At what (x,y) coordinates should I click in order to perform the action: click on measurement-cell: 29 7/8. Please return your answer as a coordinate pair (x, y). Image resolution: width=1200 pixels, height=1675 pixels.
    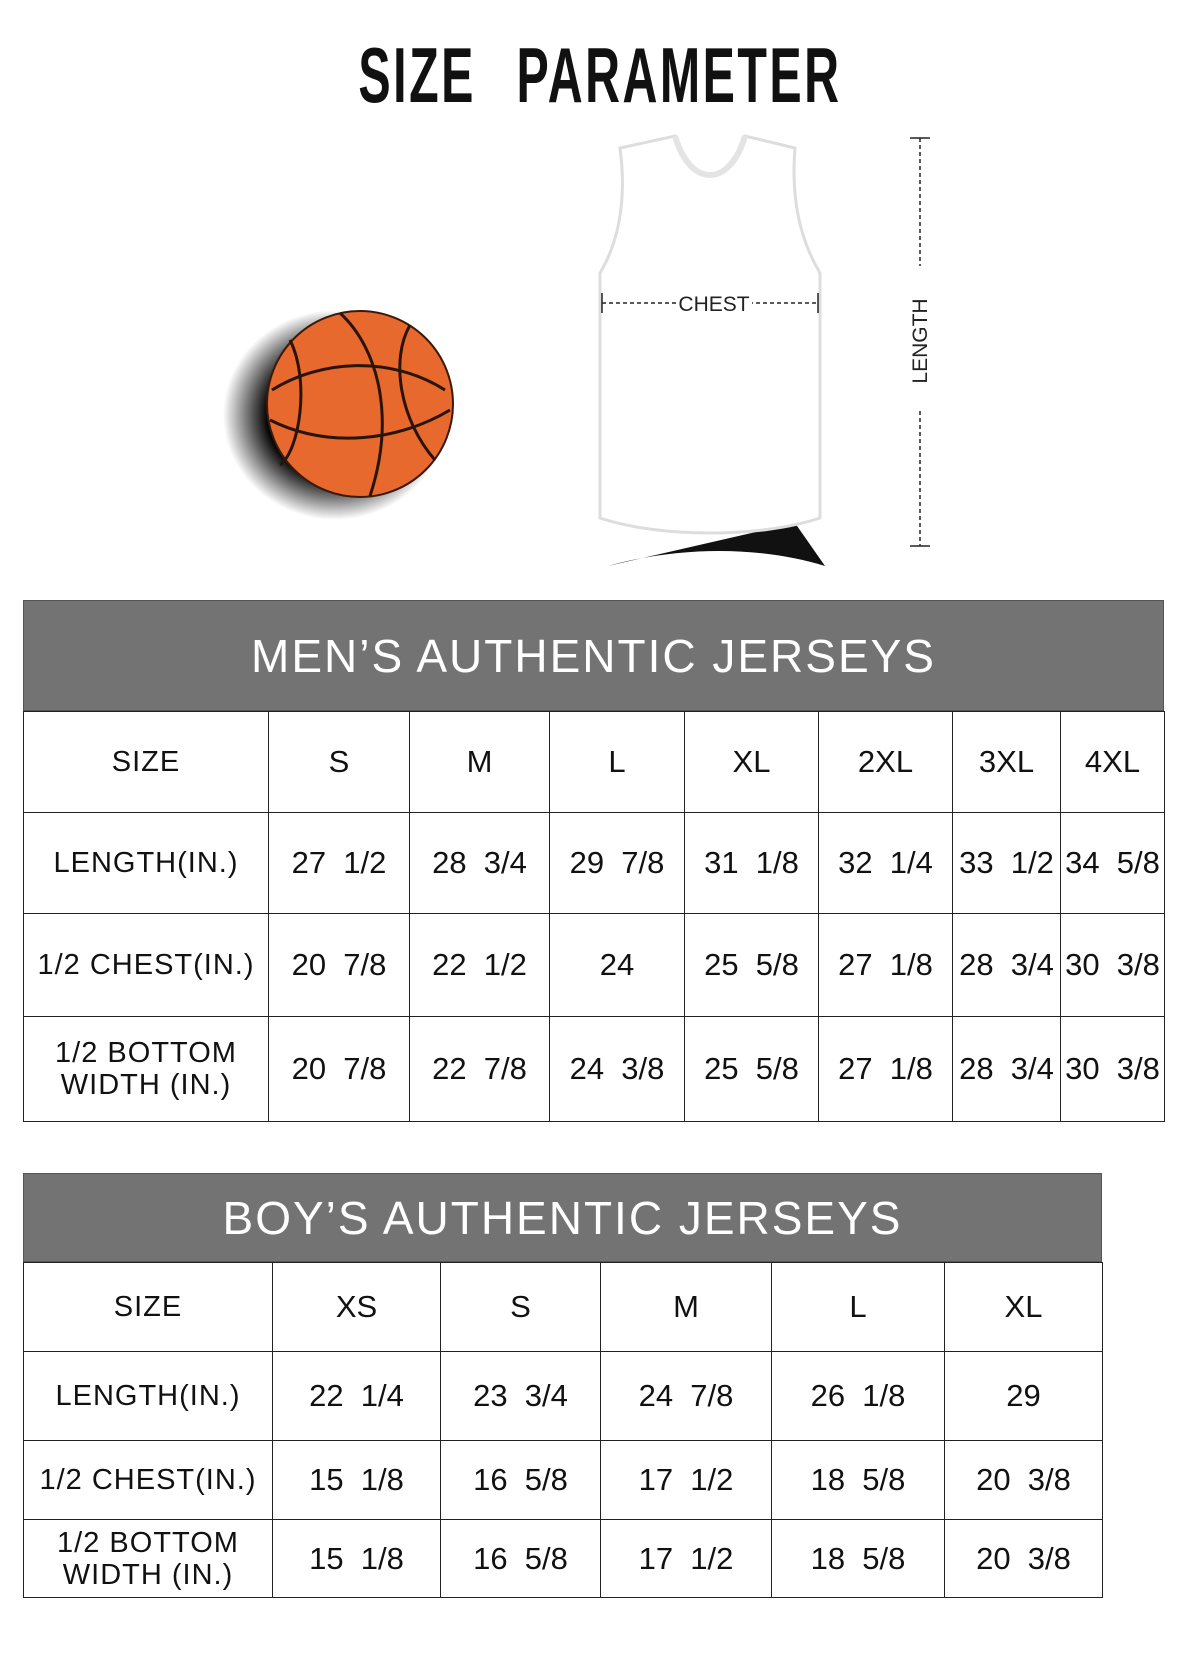
    Looking at the image, I should click on (617, 863).